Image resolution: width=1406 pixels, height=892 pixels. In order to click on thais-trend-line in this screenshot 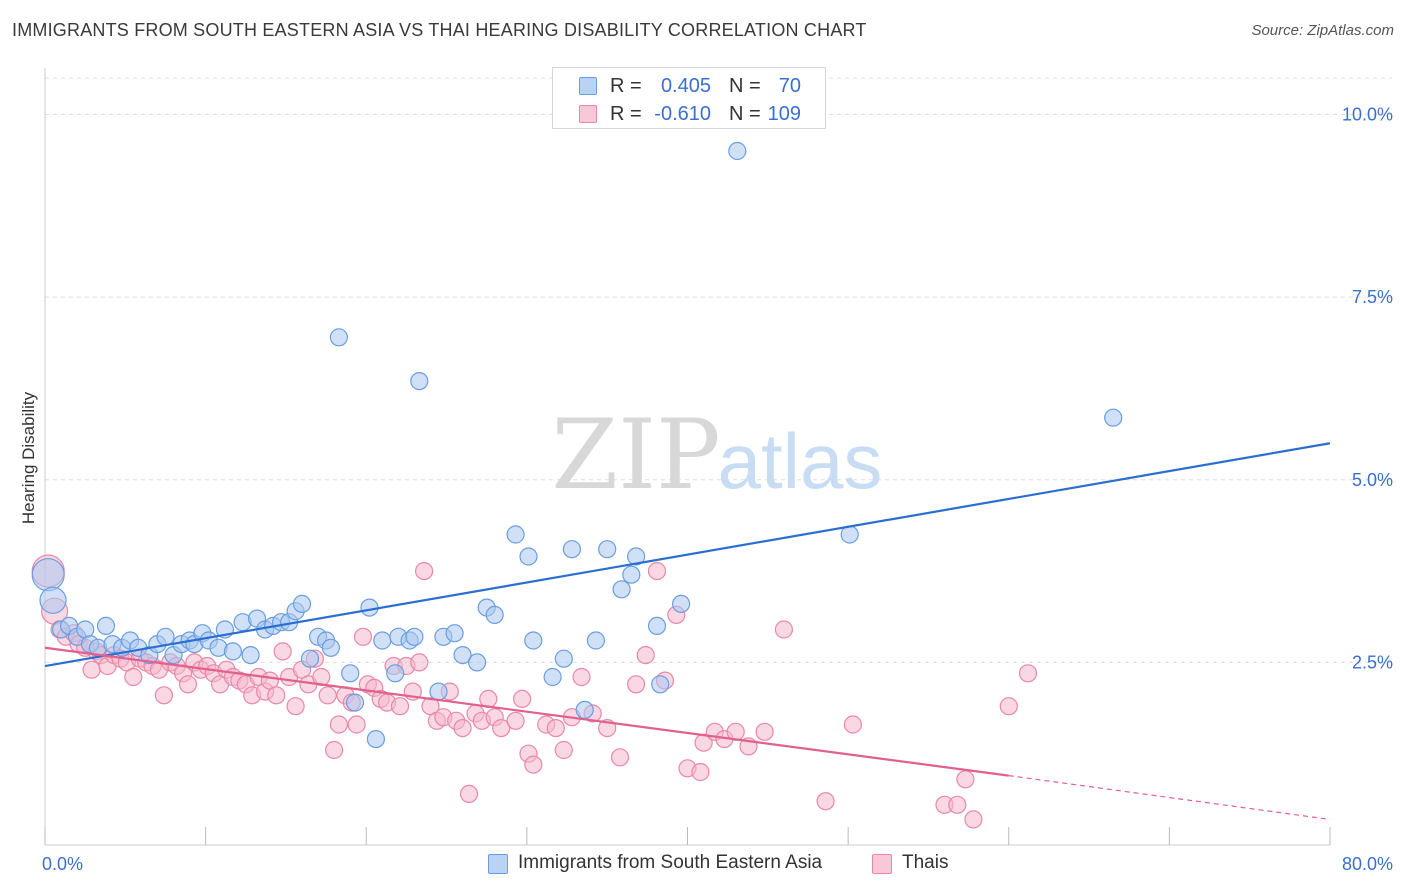, I will do `click(526, 711)`.